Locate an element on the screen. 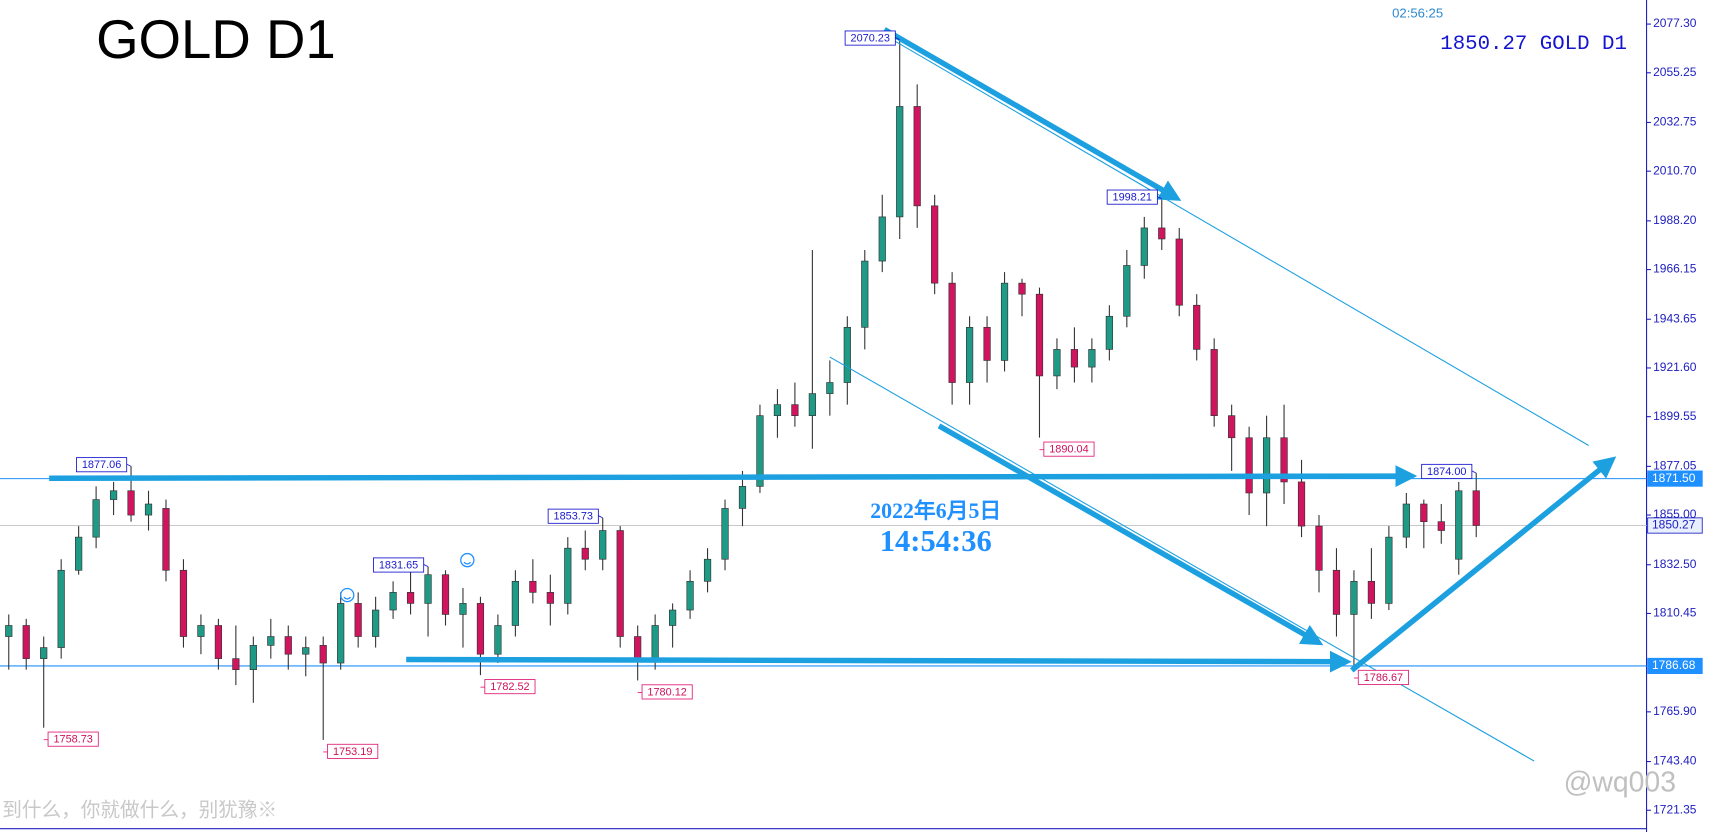  y-tick-label: 1721.35 is located at coordinates (1675, 809).